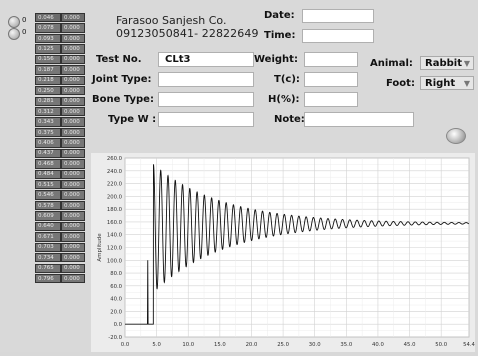 This screenshot has height=356, width=478. Describe the element at coordinates (48, 205) in the screenshot. I see `table-cell-time: 0.578` at that location.